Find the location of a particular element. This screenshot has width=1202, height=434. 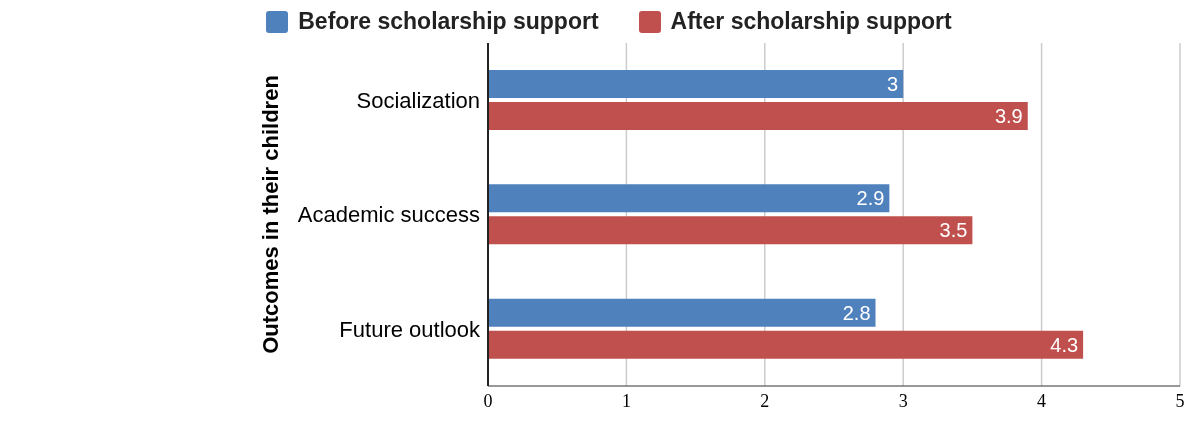

x-tick-label: 5 is located at coordinates (1180, 400).